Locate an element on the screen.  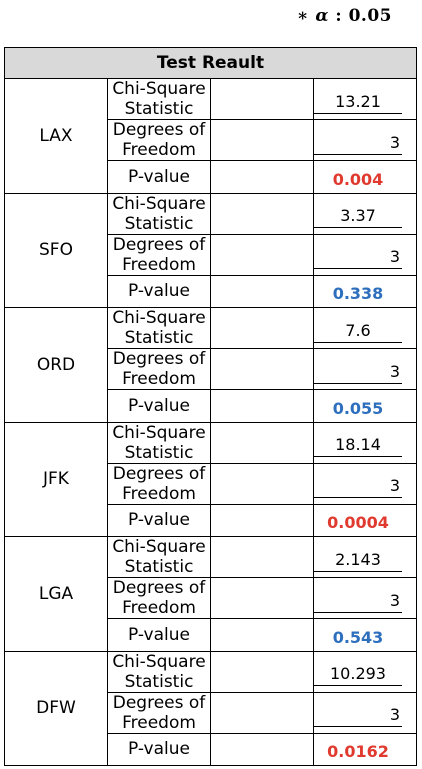
alpha-prefix: ∗ is located at coordinates (306, 16).